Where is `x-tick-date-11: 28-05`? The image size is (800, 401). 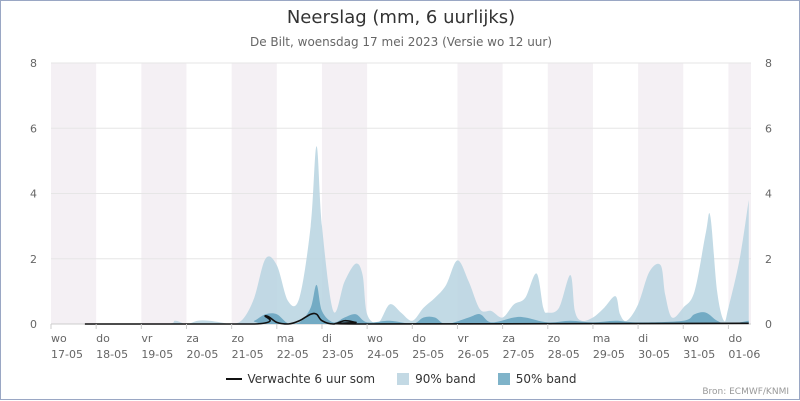 x-tick-date-11: 28-05 is located at coordinates (564, 354).